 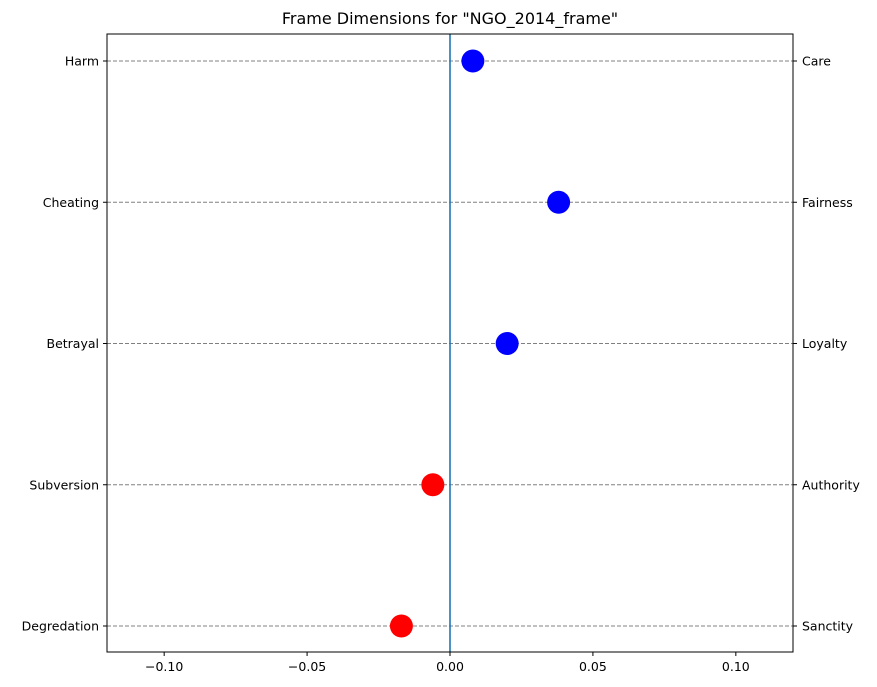 I want to click on right-tick-label: Authority, so click(x=831, y=484).